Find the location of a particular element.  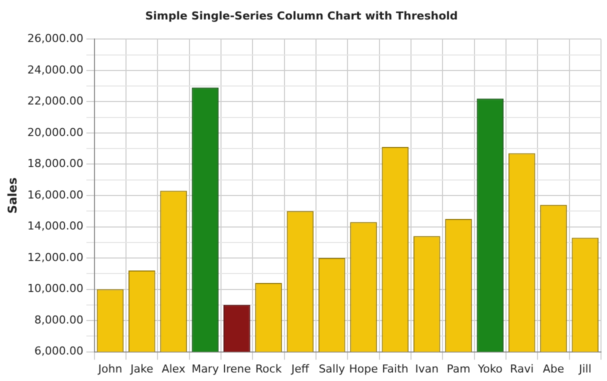

y-tick-label: 26,000.00 is located at coordinates (55, 39).